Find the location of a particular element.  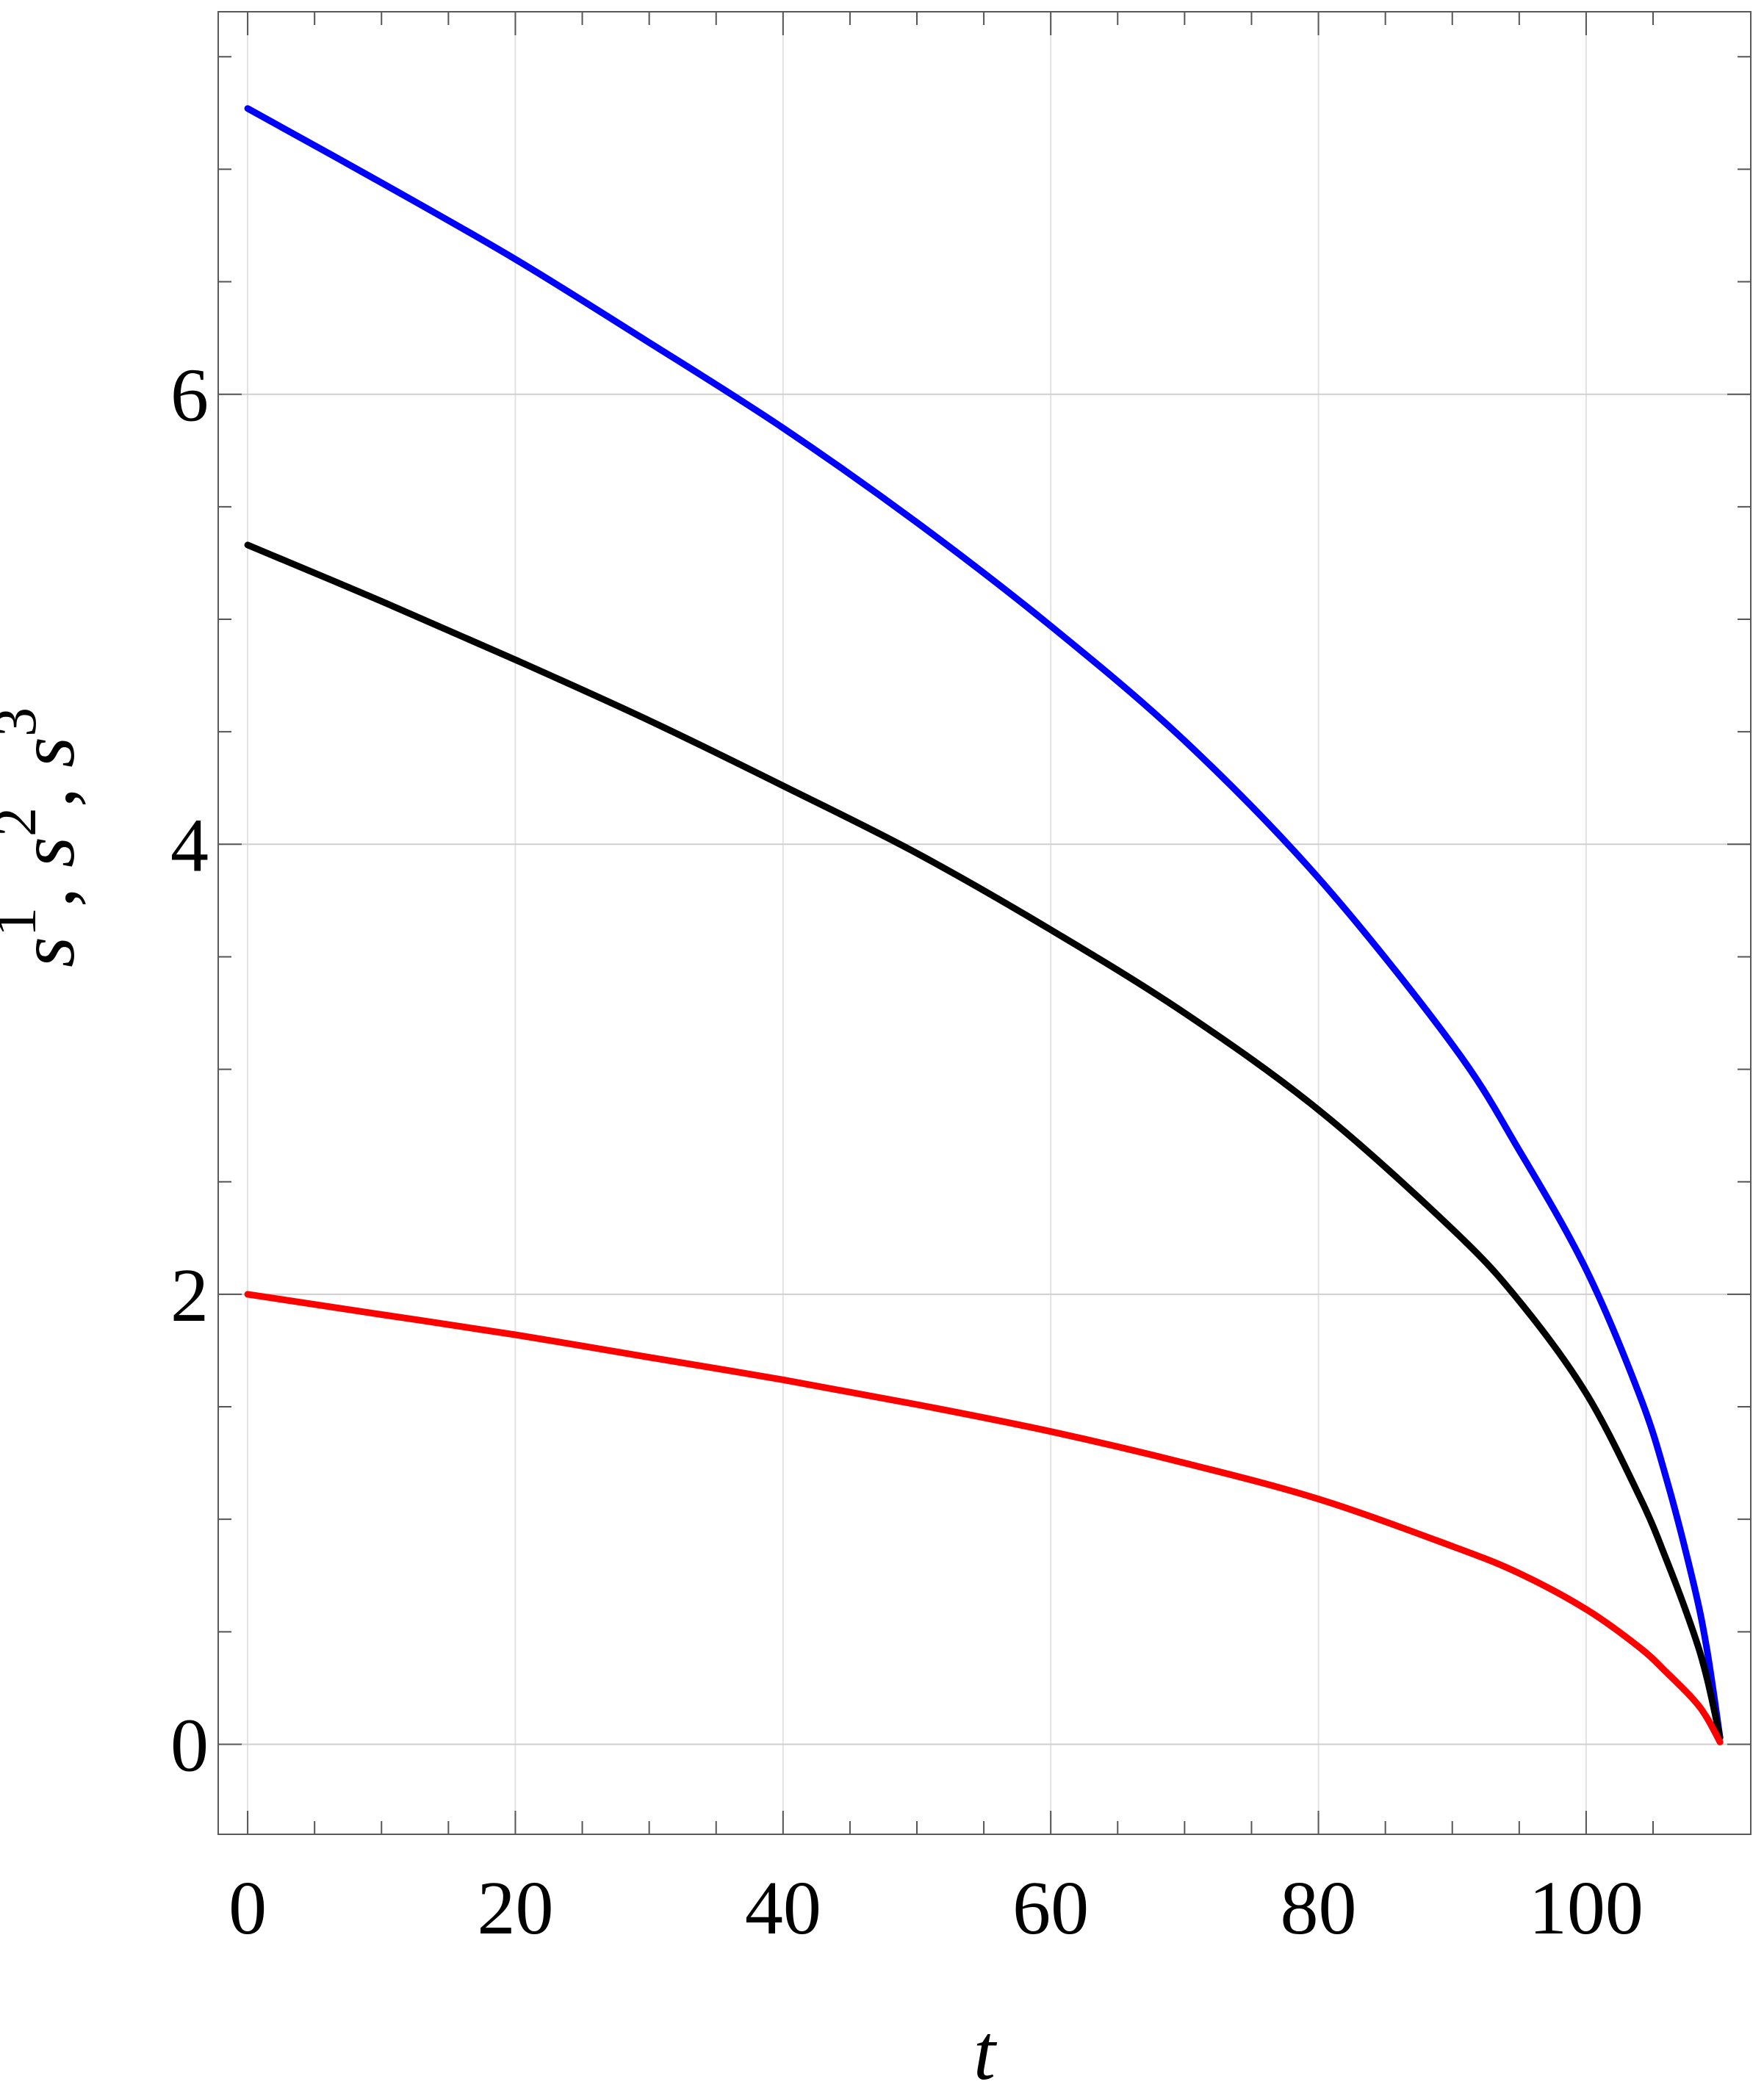

y-tick-labels: 0 2 4 6 is located at coordinates (189, 1070).